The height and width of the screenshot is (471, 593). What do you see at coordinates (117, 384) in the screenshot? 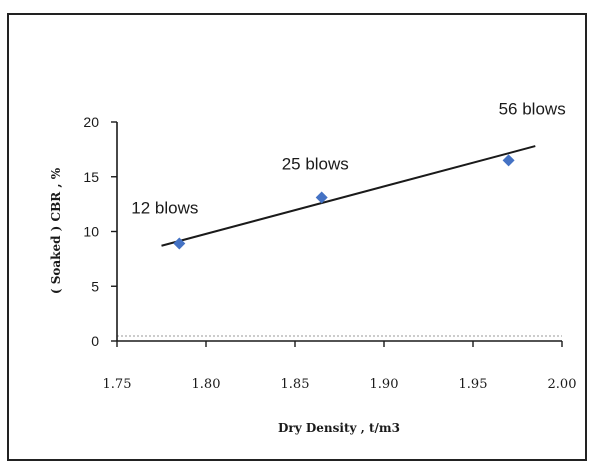
I see `x-tick-label: 1.75` at bounding box center [117, 384].